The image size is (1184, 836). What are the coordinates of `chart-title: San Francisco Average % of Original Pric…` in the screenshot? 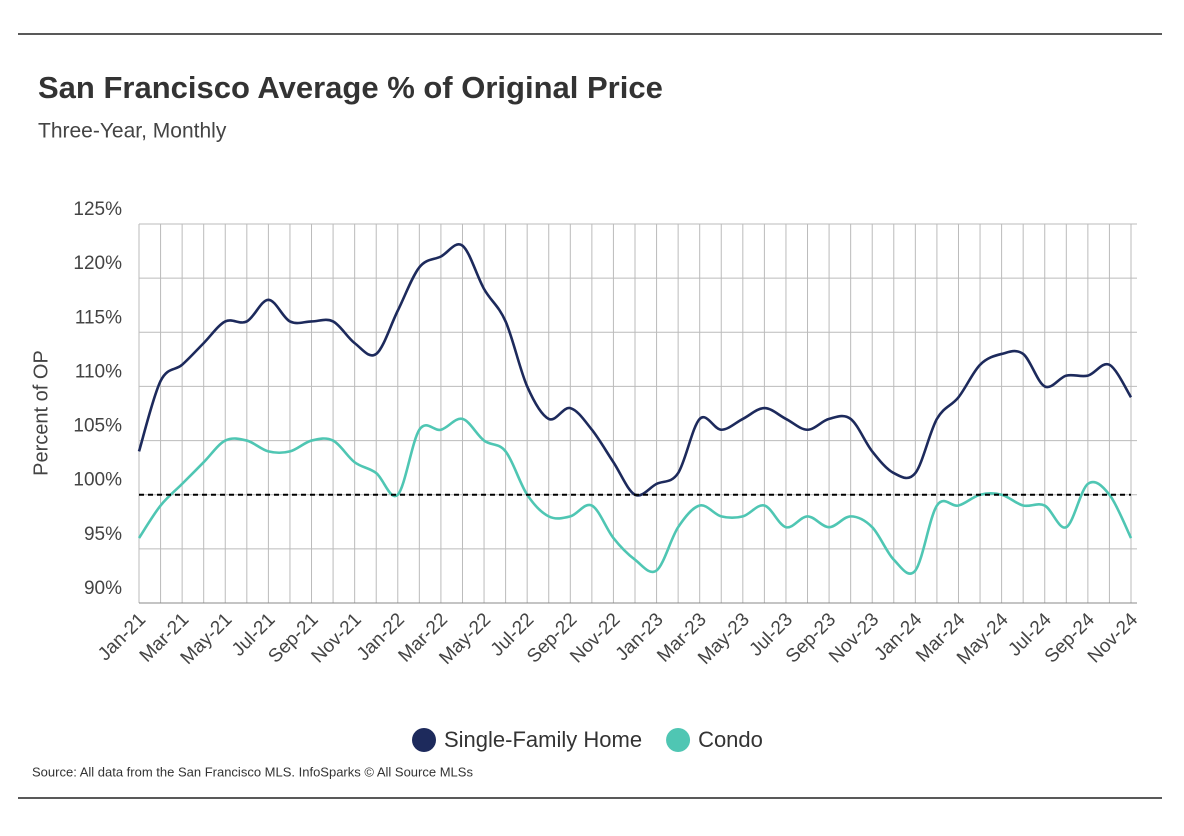 It's located at (350, 87).